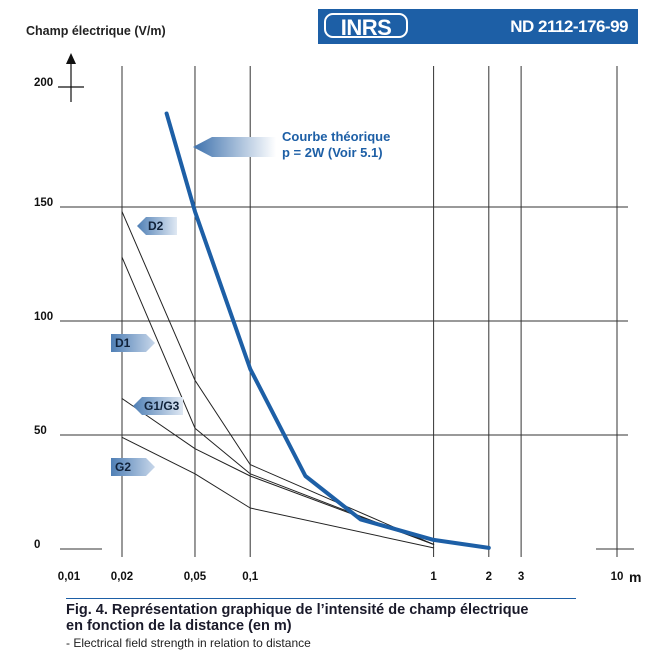  I want to click on x-tick-labels: 0,01 0,02 0,05 0,1 1 2 3 10, so click(341, 577).